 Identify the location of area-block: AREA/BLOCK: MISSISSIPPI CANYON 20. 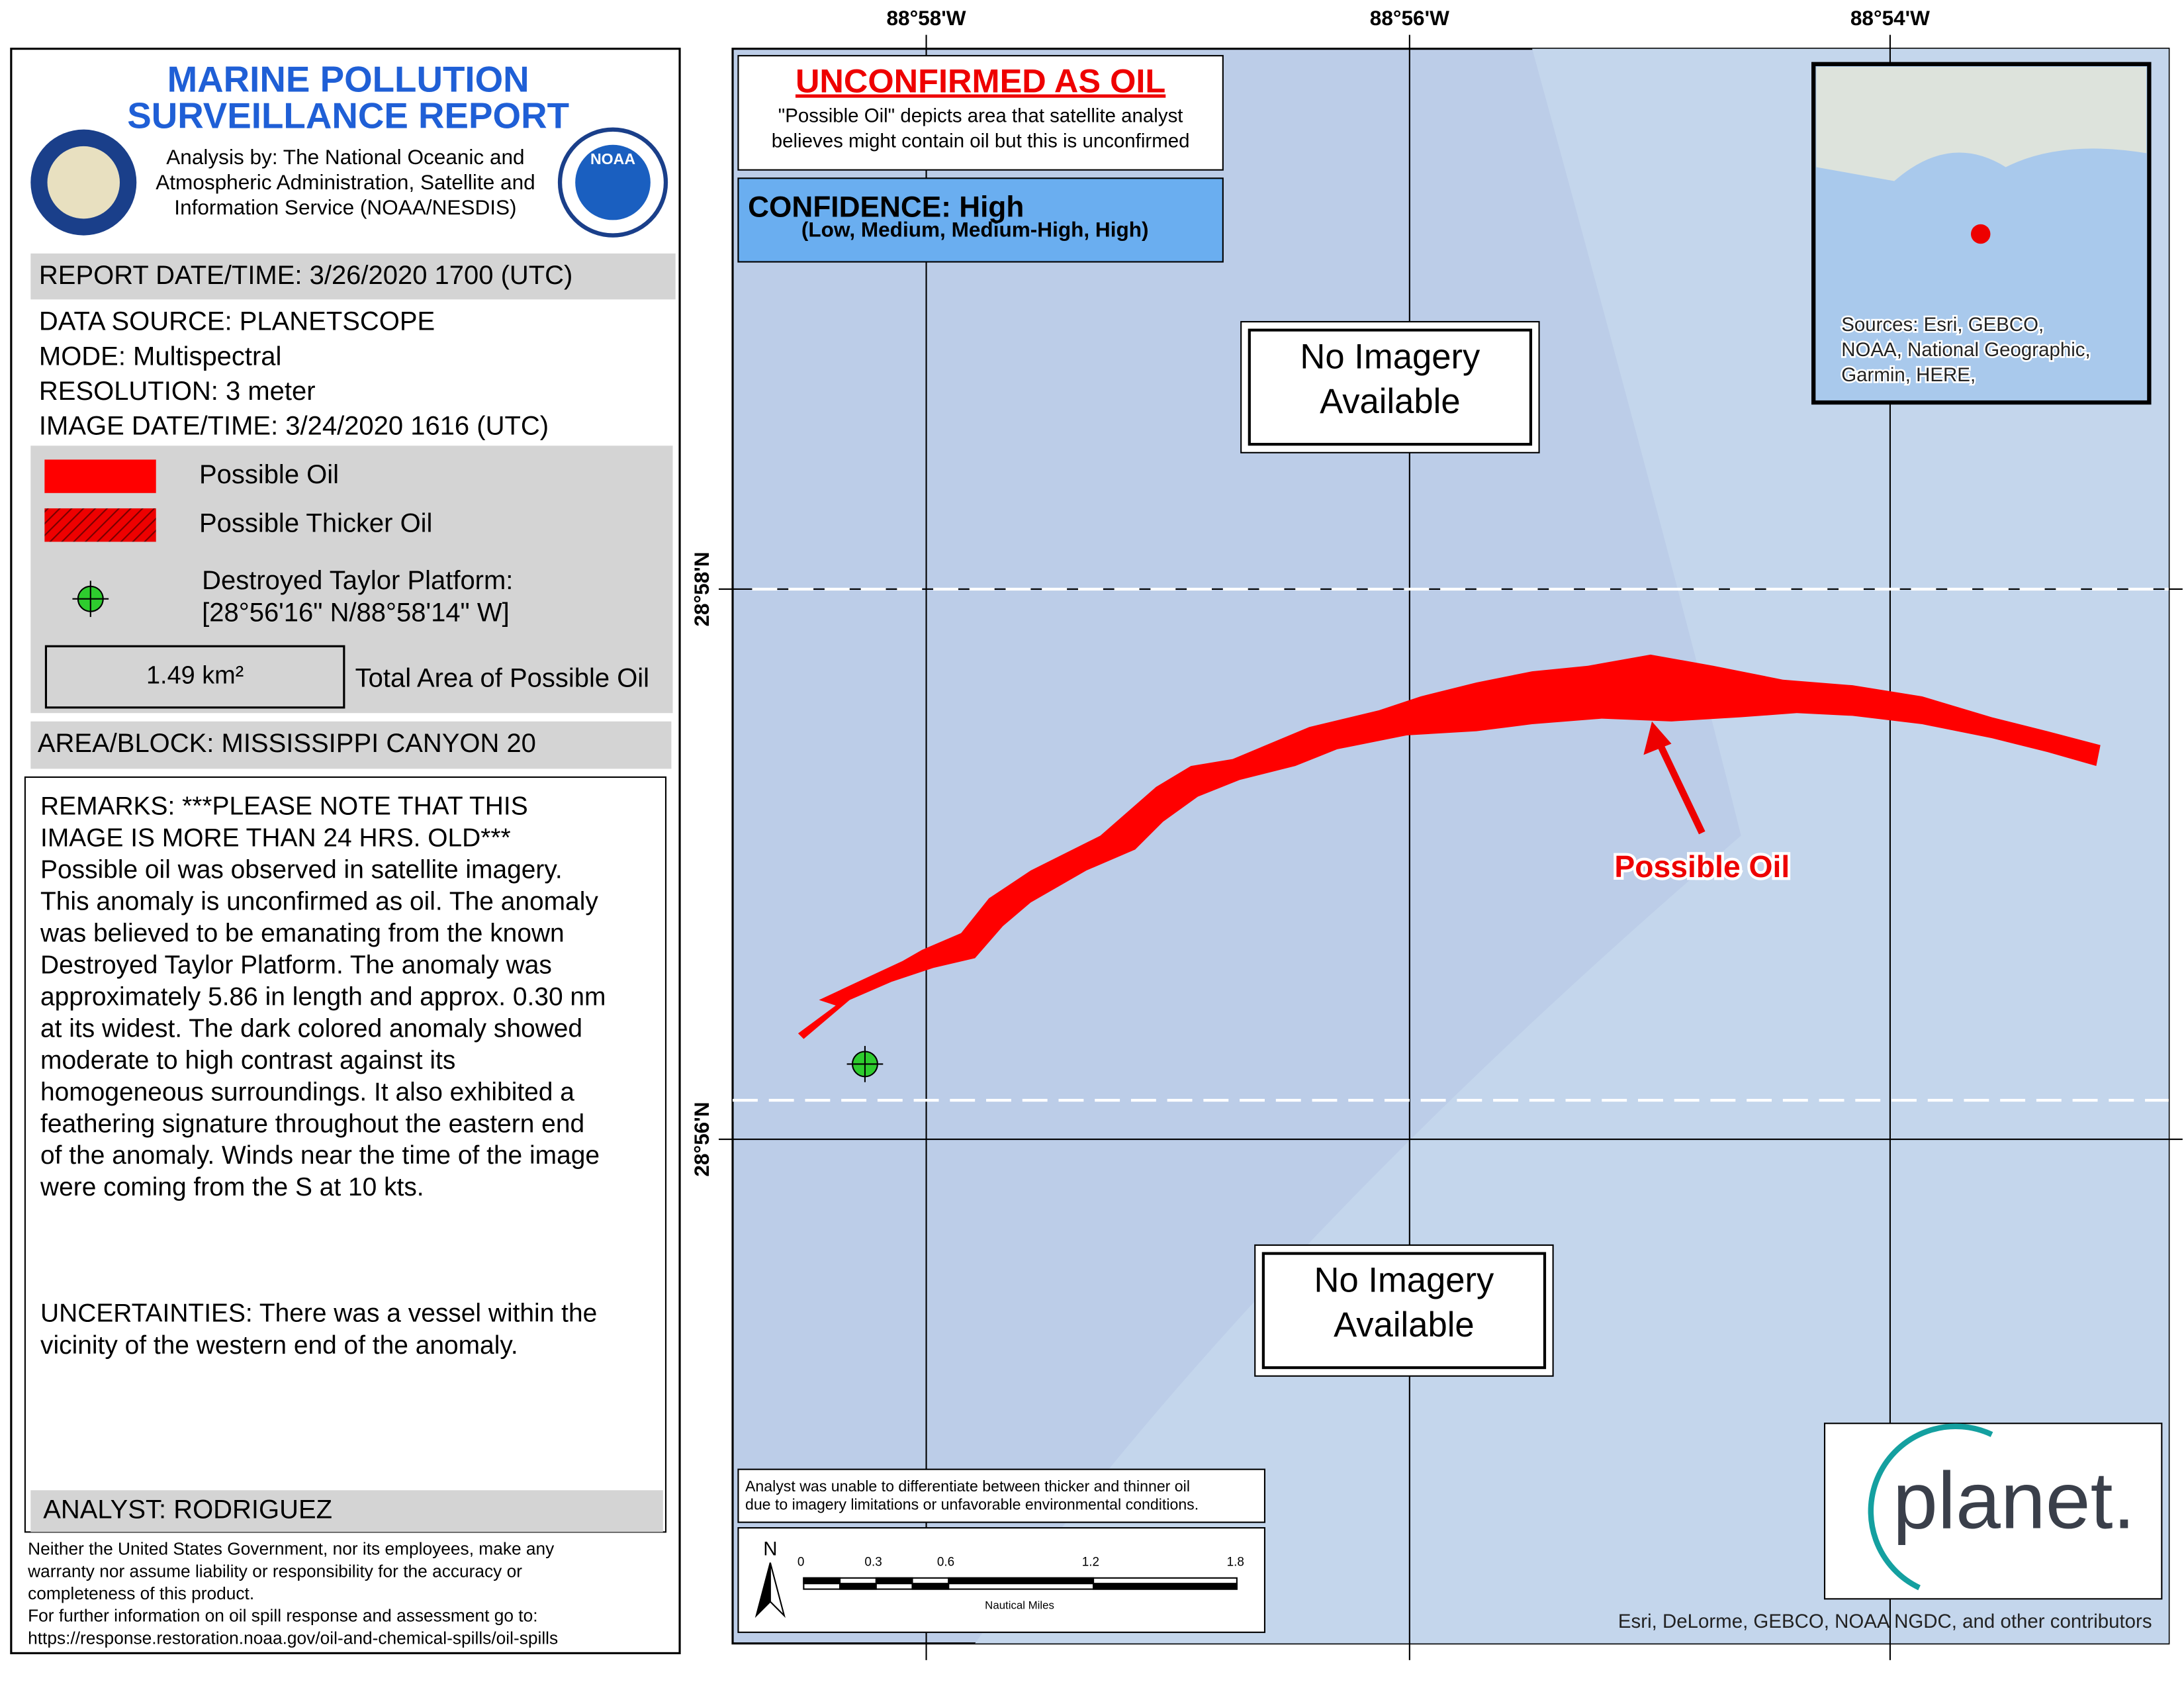
(287, 743).